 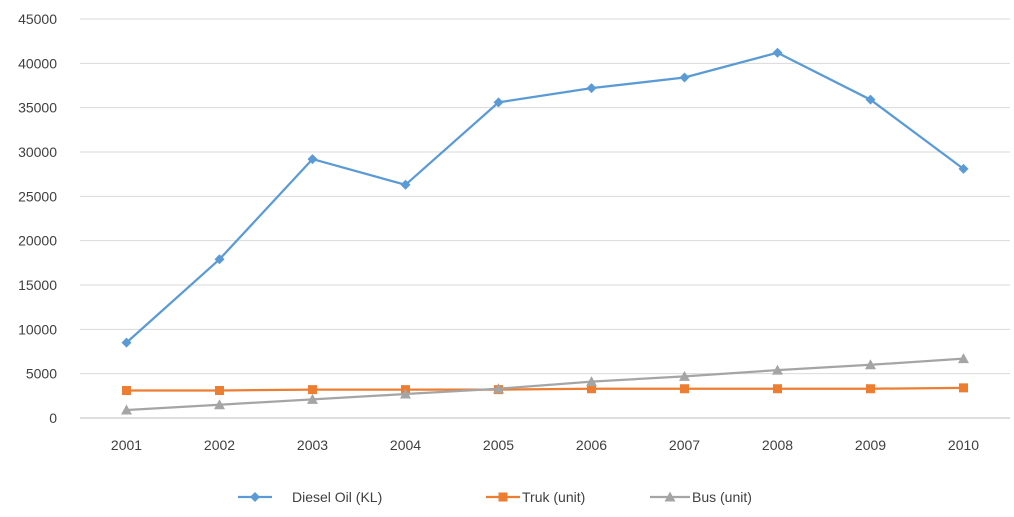 I want to click on data-point-1-2003, so click(x=312, y=390).